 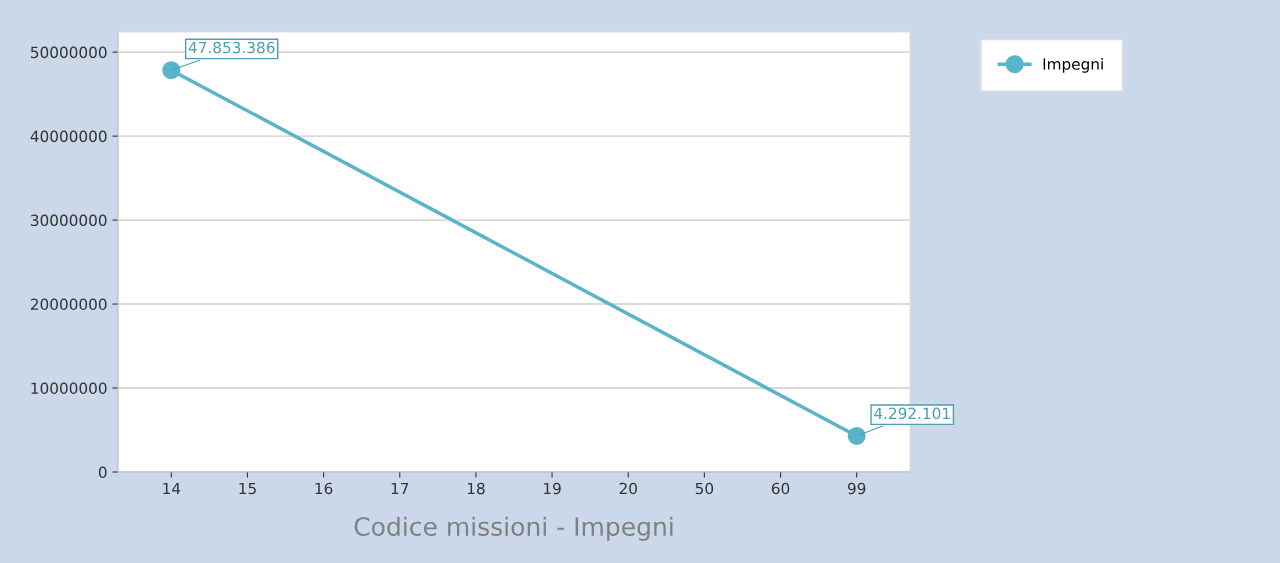 I want to click on x-tick-label: 17, so click(x=400, y=488).